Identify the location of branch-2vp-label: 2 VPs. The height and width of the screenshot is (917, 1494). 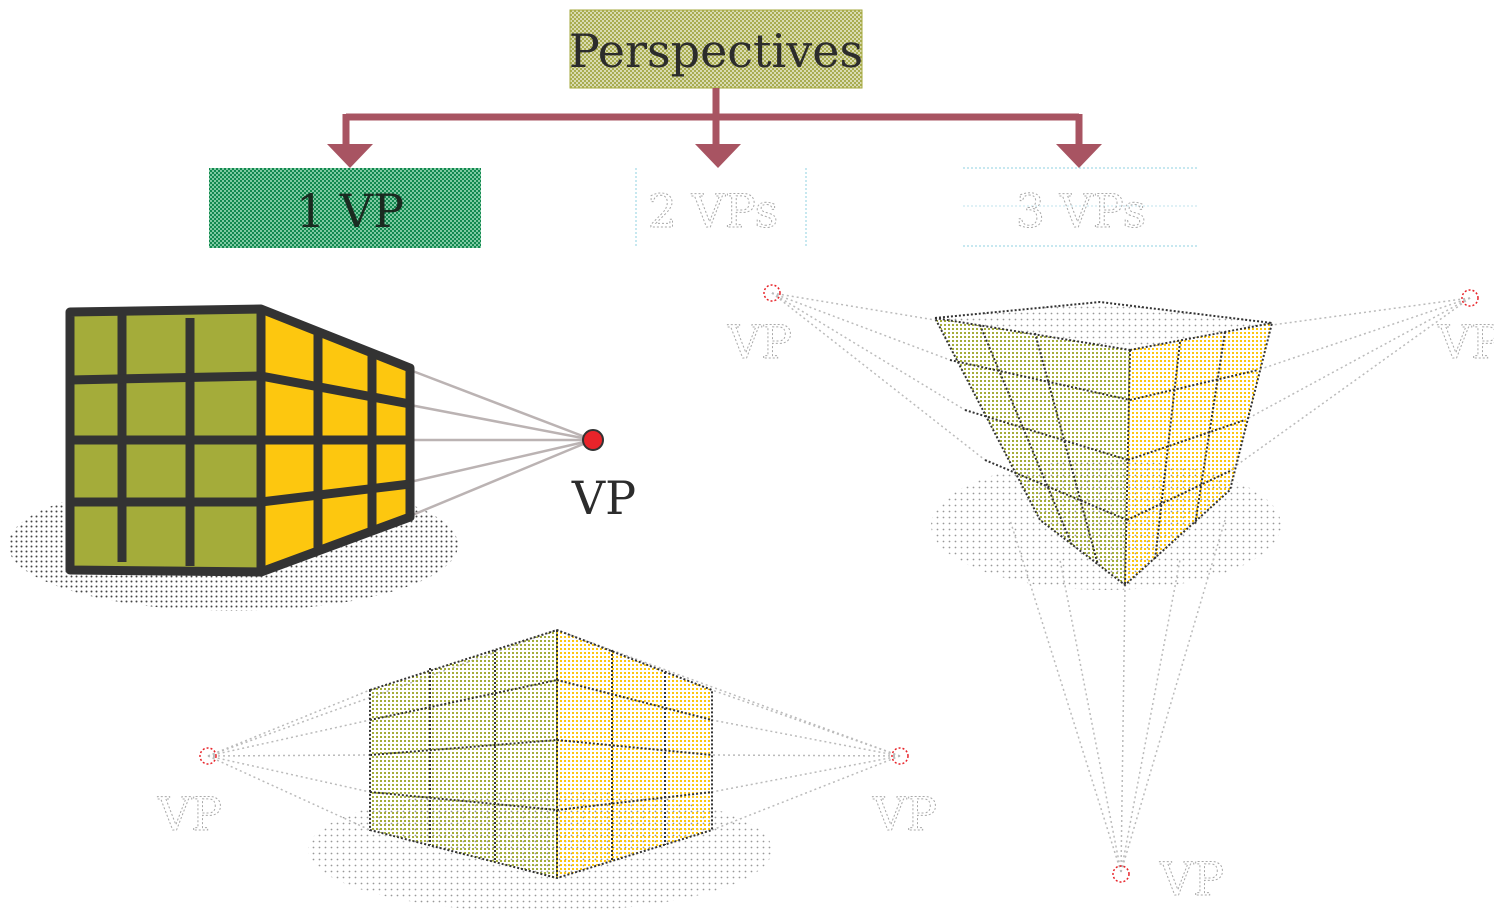
(713, 211).